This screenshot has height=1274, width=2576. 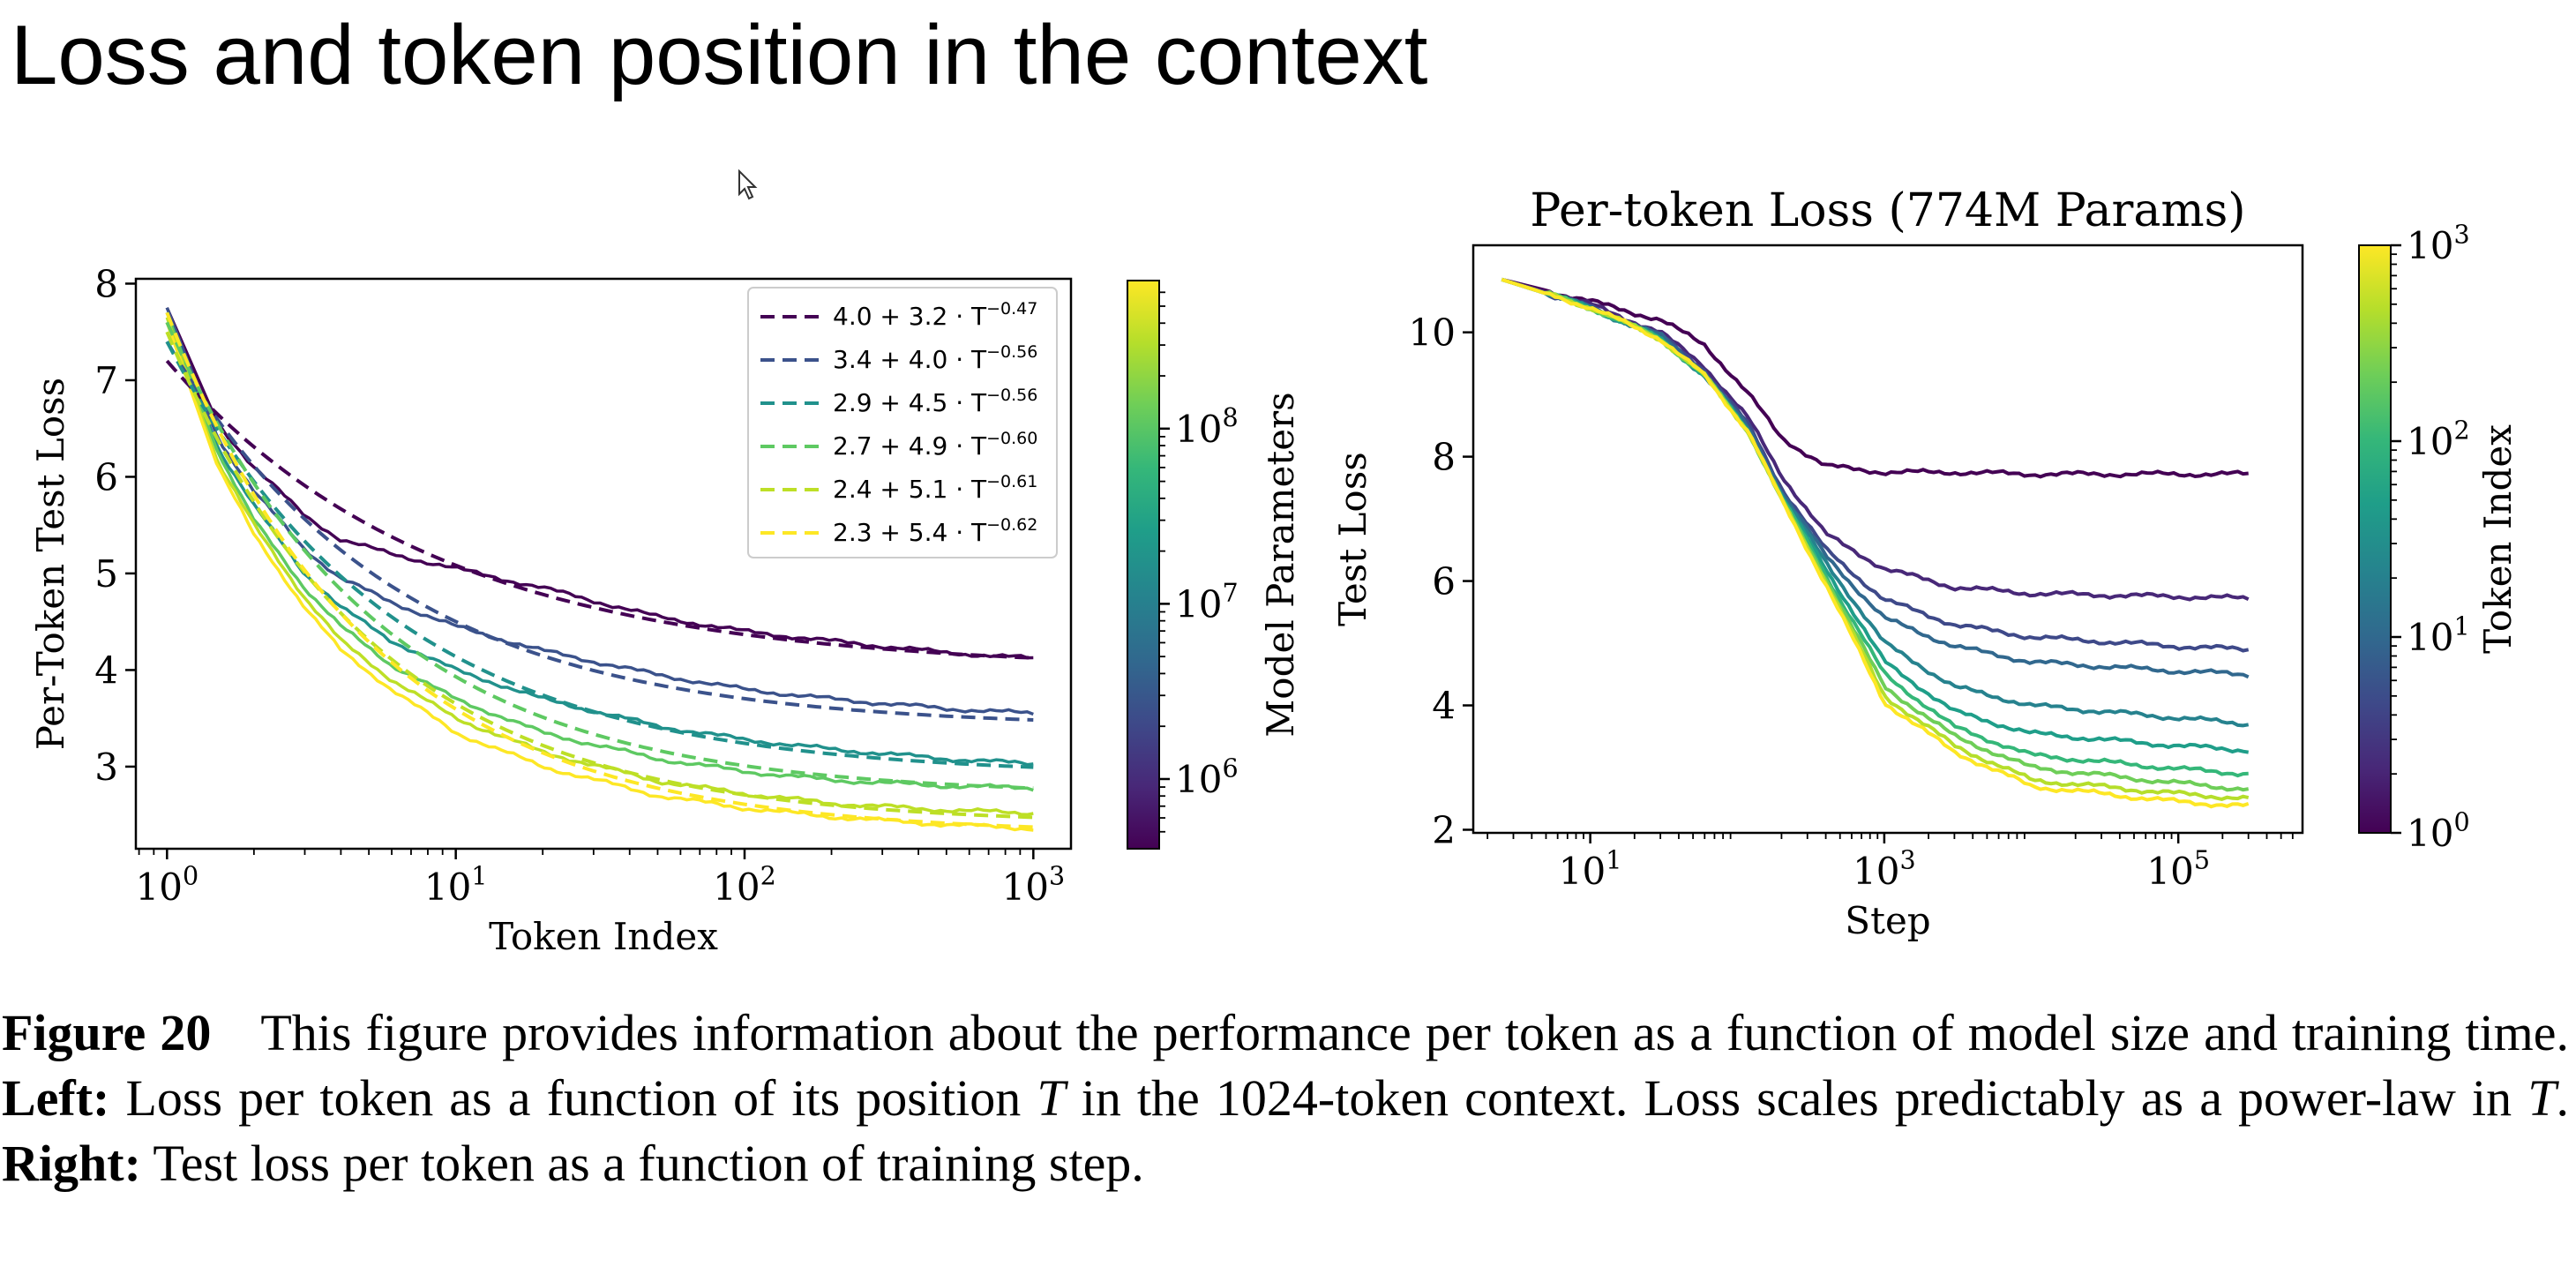 I want to click on colorbar-tick-label: 10¹, so click(x=2439, y=635).